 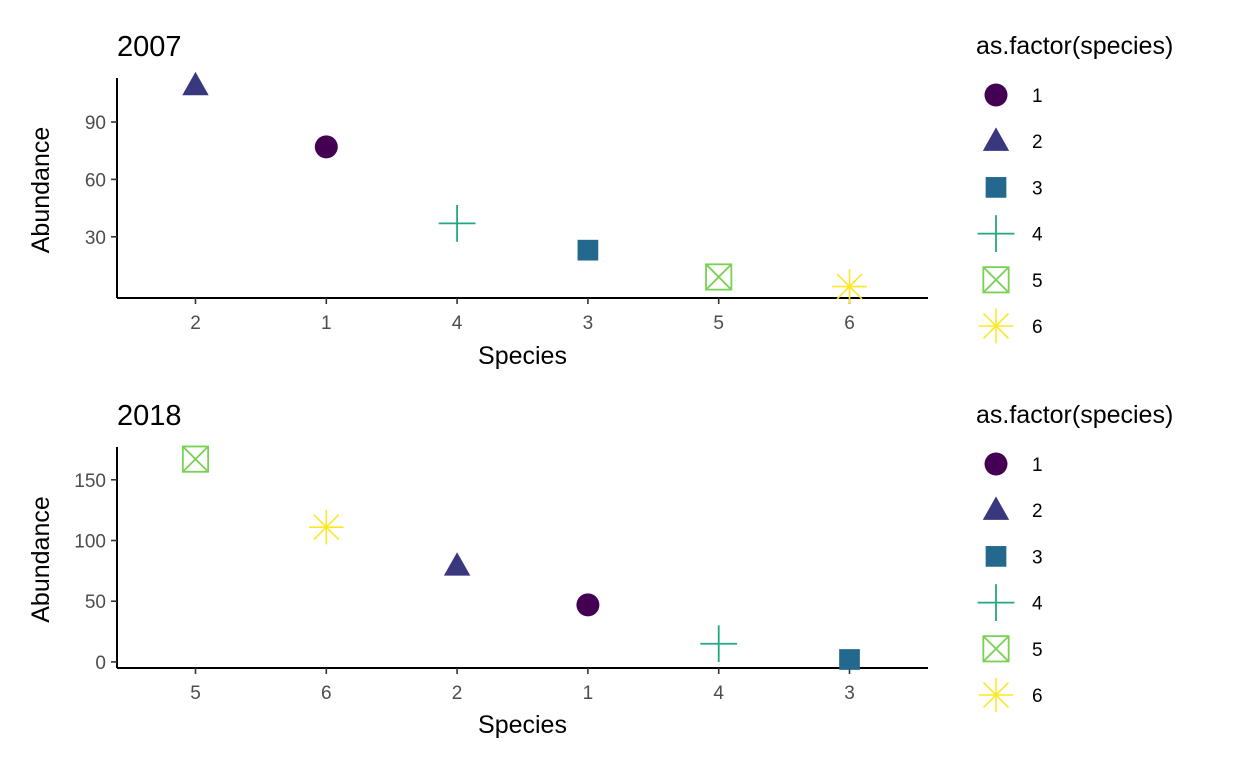 What do you see at coordinates (95, 238) in the screenshot?
I see `y-tick-label: 30` at bounding box center [95, 238].